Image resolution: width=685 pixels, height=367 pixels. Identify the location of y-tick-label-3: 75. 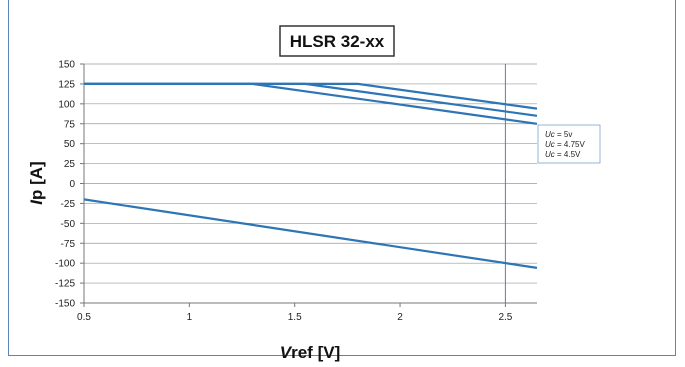
(70, 124).